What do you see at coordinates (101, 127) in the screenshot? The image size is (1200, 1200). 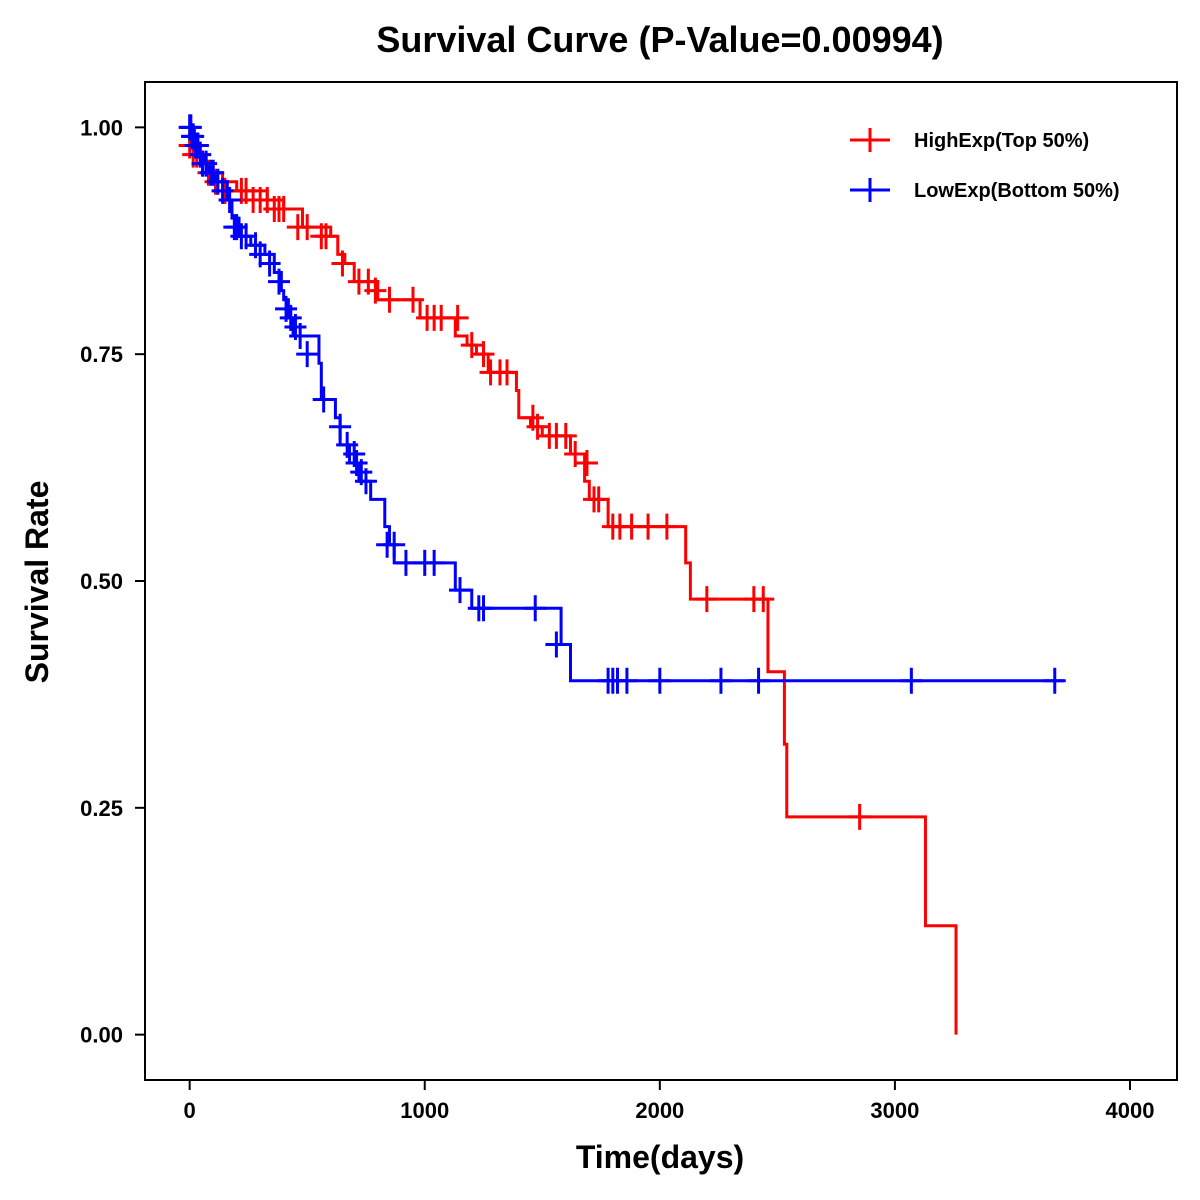 I see `y-tick-label: 1.00` at bounding box center [101, 127].